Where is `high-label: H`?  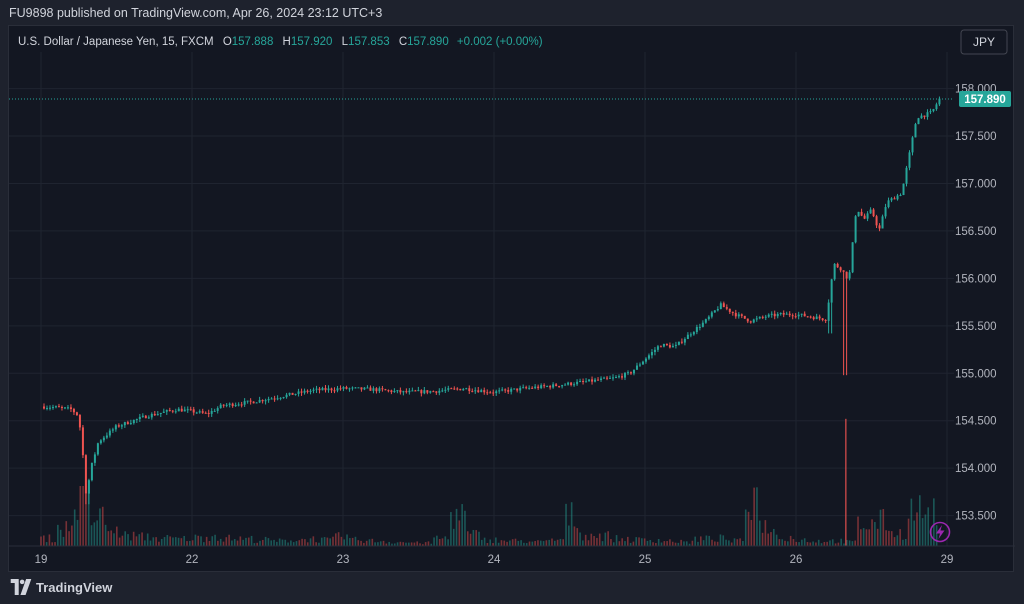 high-label: H is located at coordinates (287, 42).